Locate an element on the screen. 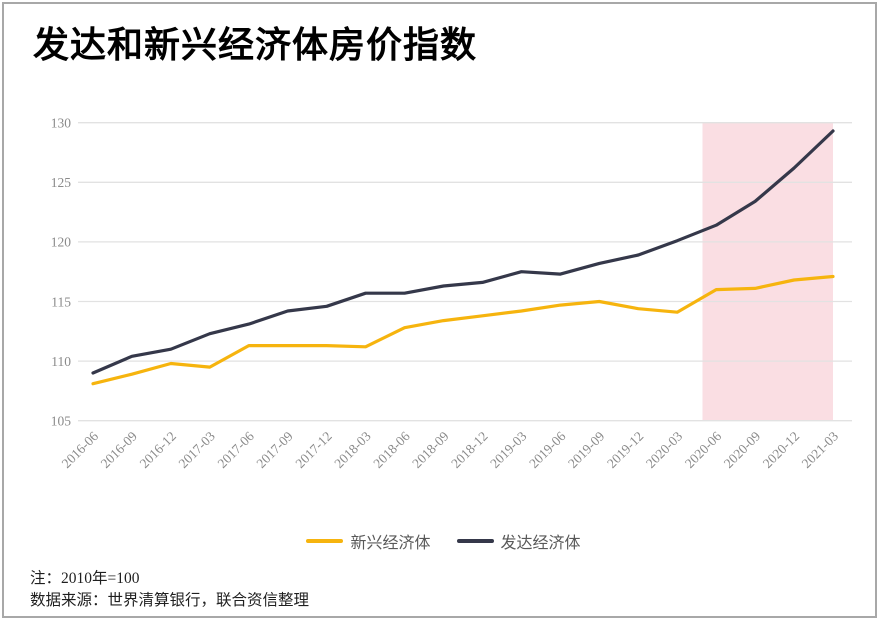 The height and width of the screenshot is (632, 887). x-tick-label: 2019-03 is located at coordinates (508, 449).